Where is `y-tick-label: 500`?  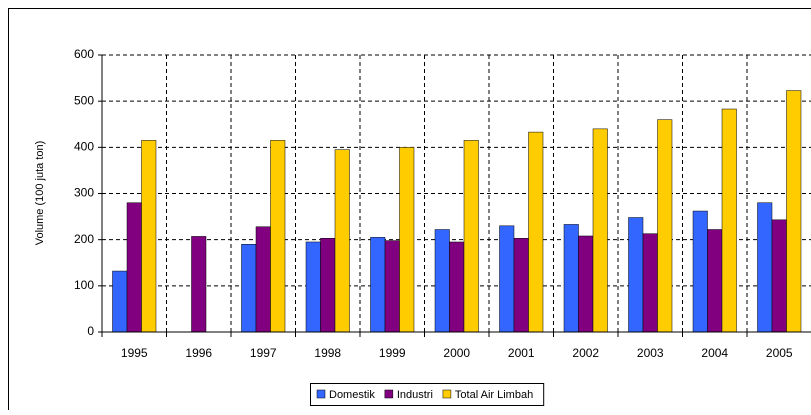
y-tick-label: 500 is located at coordinates (84, 100).